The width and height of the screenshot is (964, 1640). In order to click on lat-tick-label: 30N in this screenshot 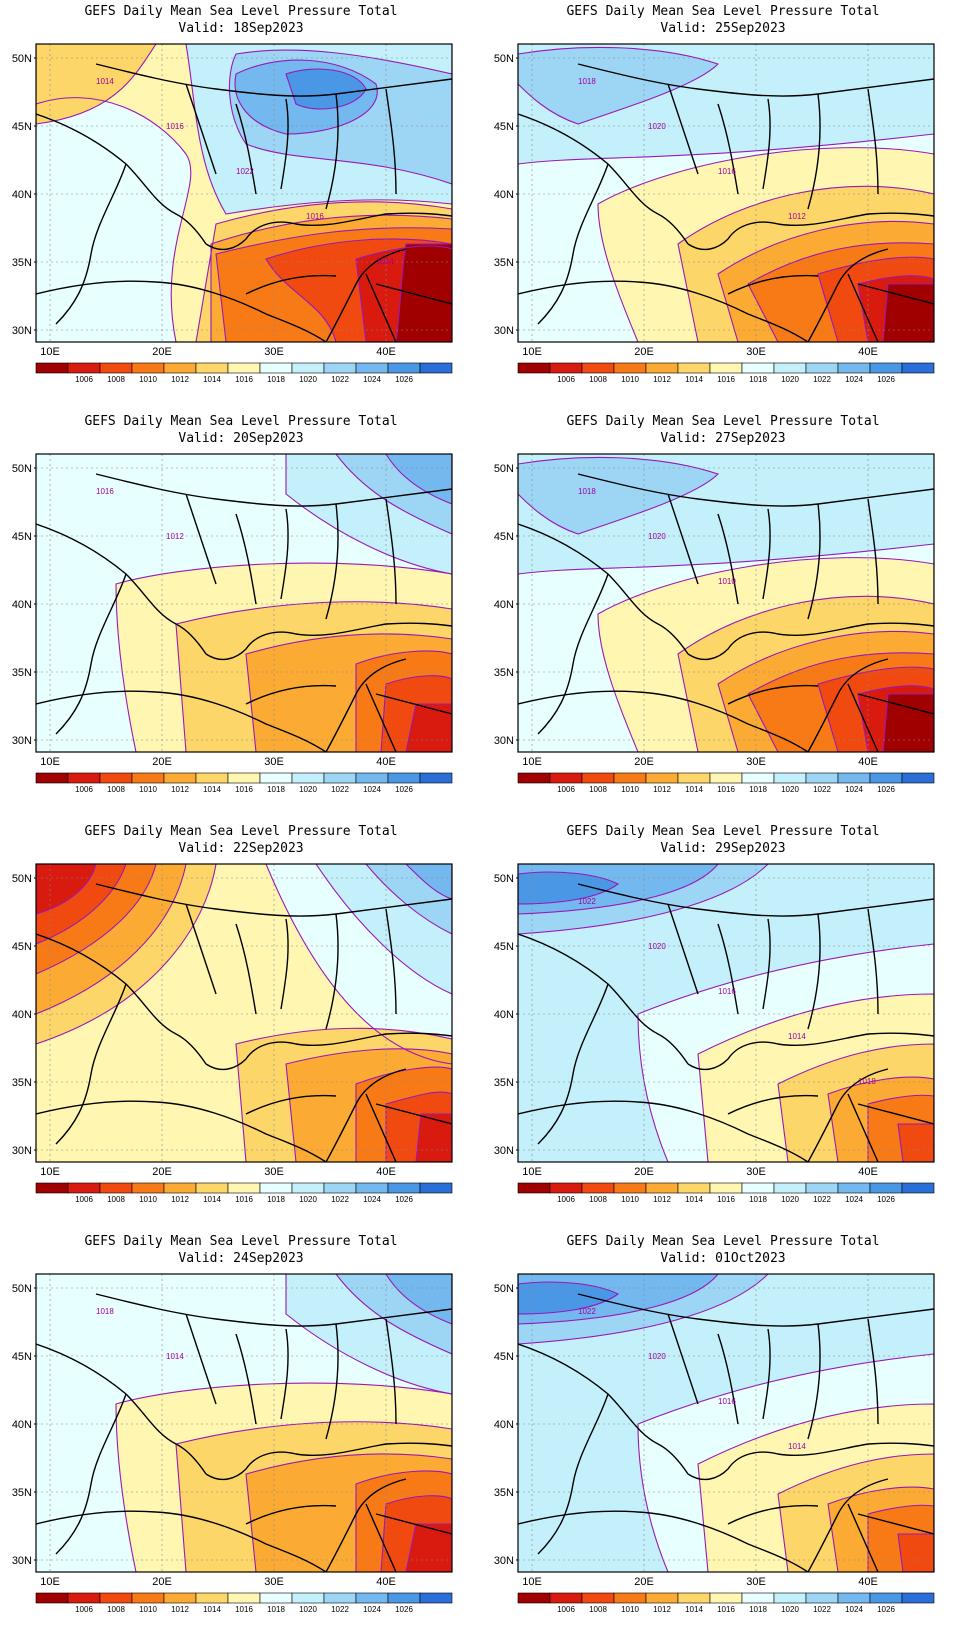, I will do `click(504, 1151)`.